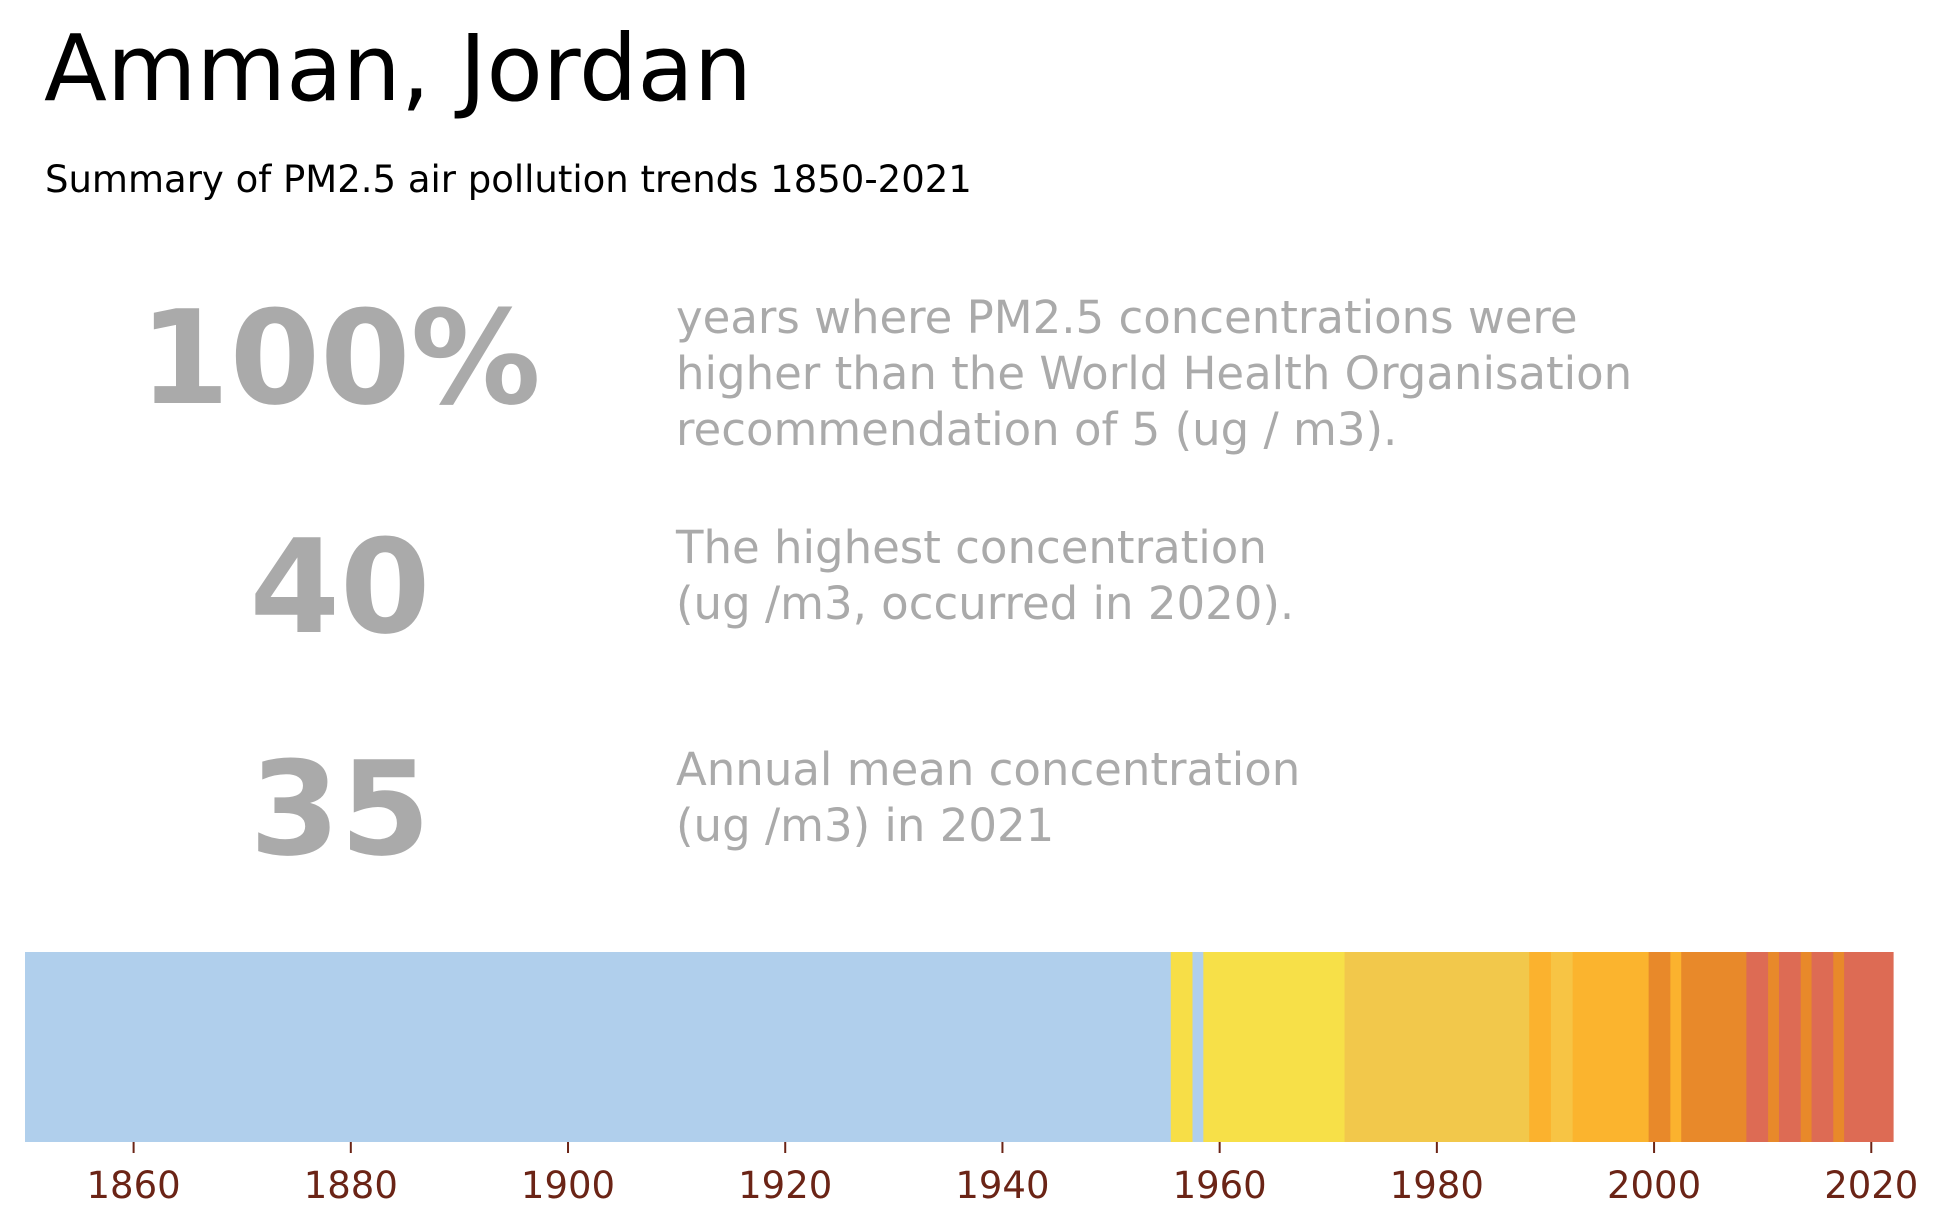 The image size is (1938, 1224). I want to click on x-tick-label-1960: 1960, so click(1220, 1185).